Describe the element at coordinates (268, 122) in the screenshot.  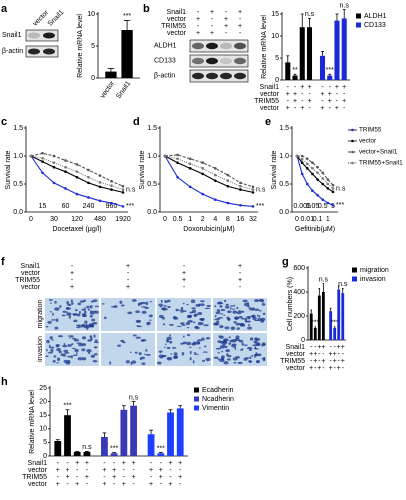
I see `panel-letter: e` at that location.